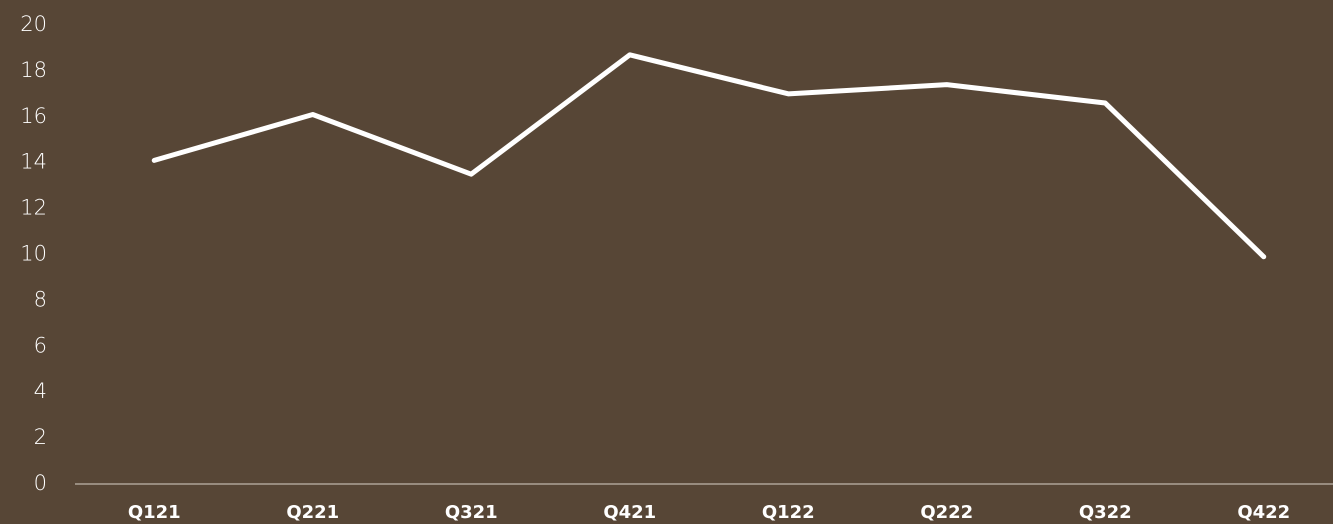  I want to click on x-tick-label: Q221, so click(312, 512).